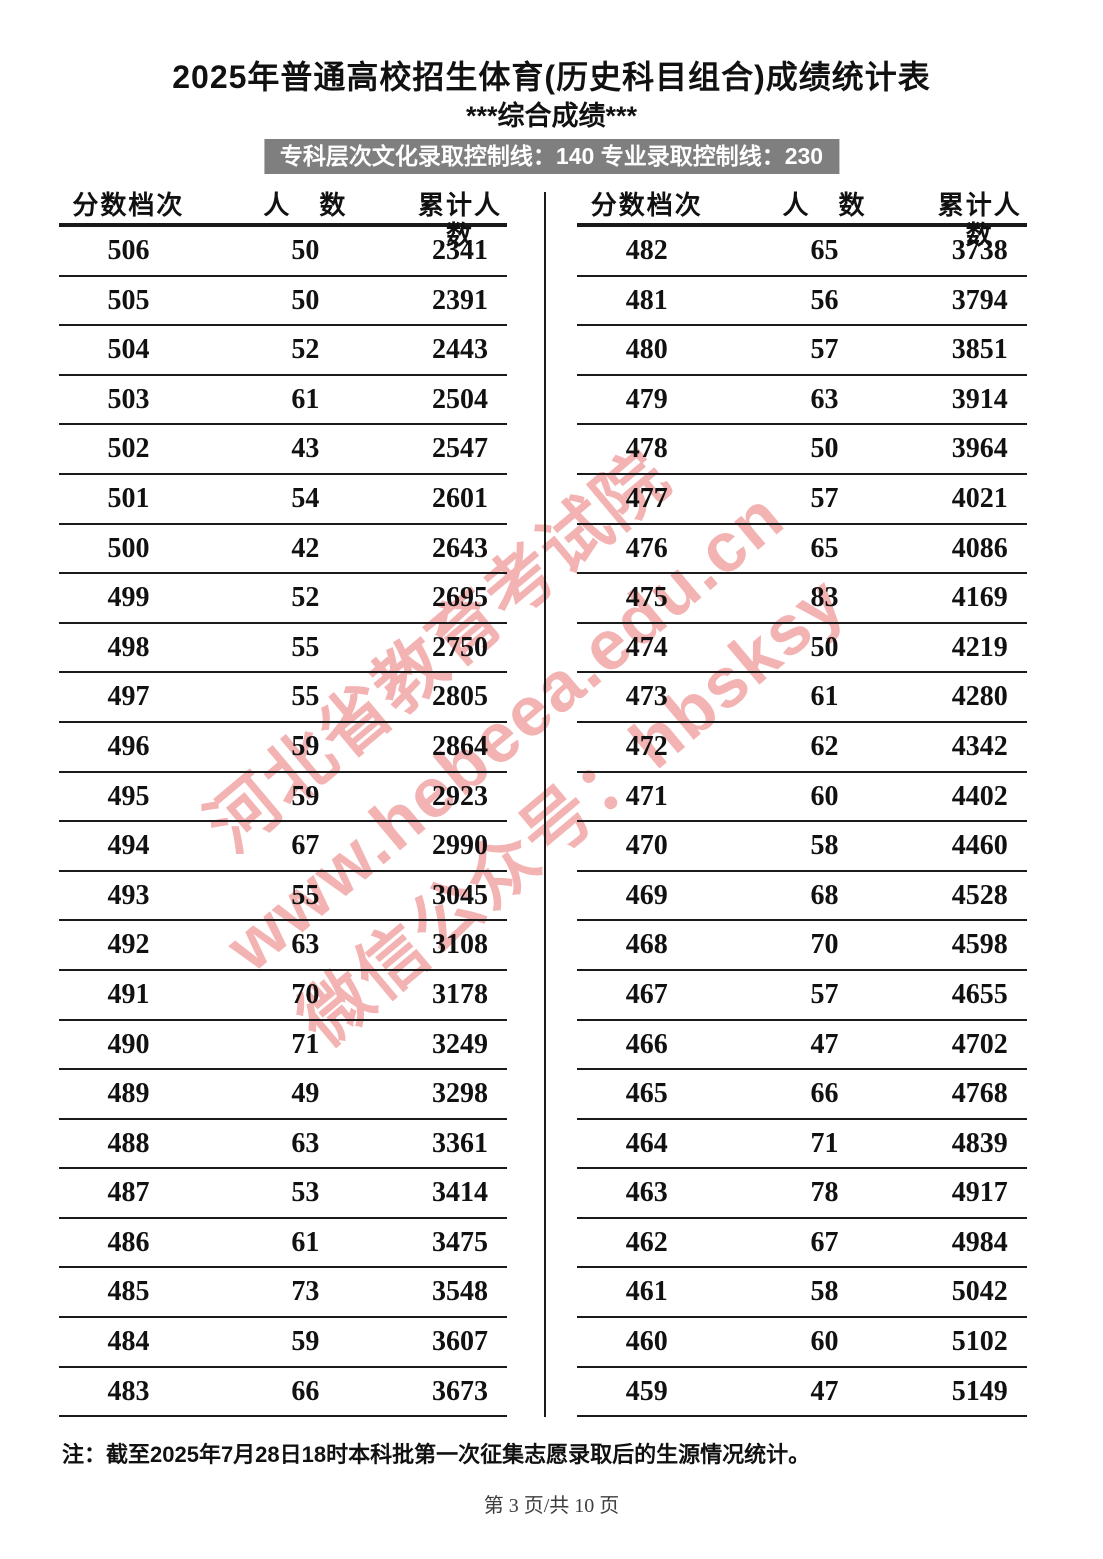 This screenshot has height=1559, width=1103. I want to click on cumulative-cell: 2923, so click(459, 796).